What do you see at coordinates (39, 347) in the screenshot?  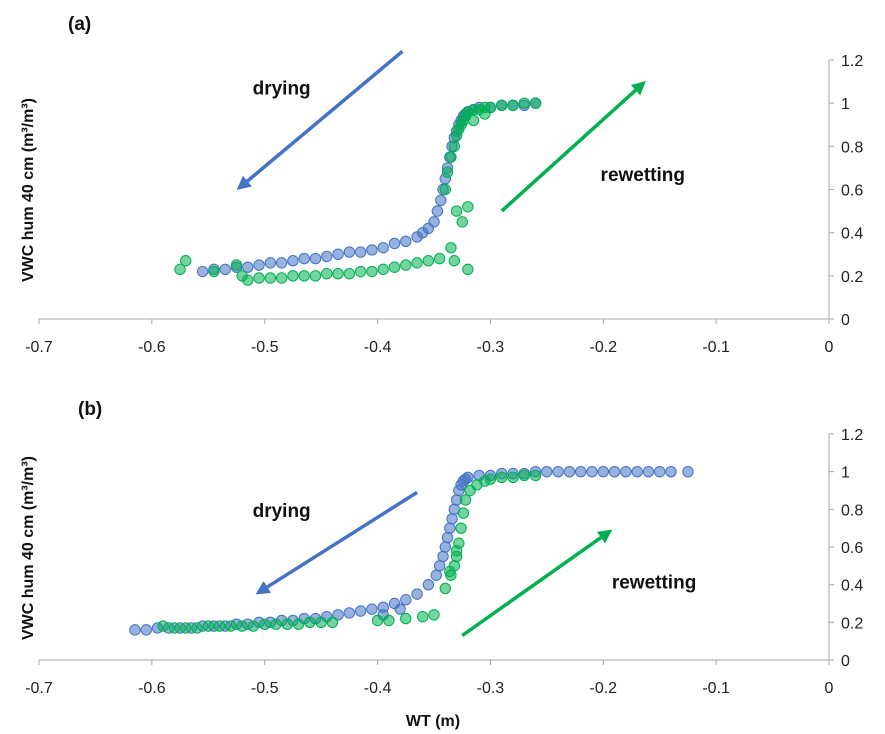 I see `x-tick-label: -0.7` at bounding box center [39, 347].